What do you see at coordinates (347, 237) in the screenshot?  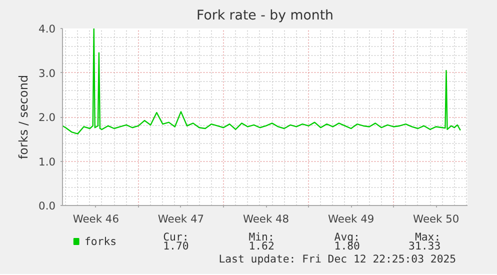 I see `text: Avg:` at bounding box center [347, 237].